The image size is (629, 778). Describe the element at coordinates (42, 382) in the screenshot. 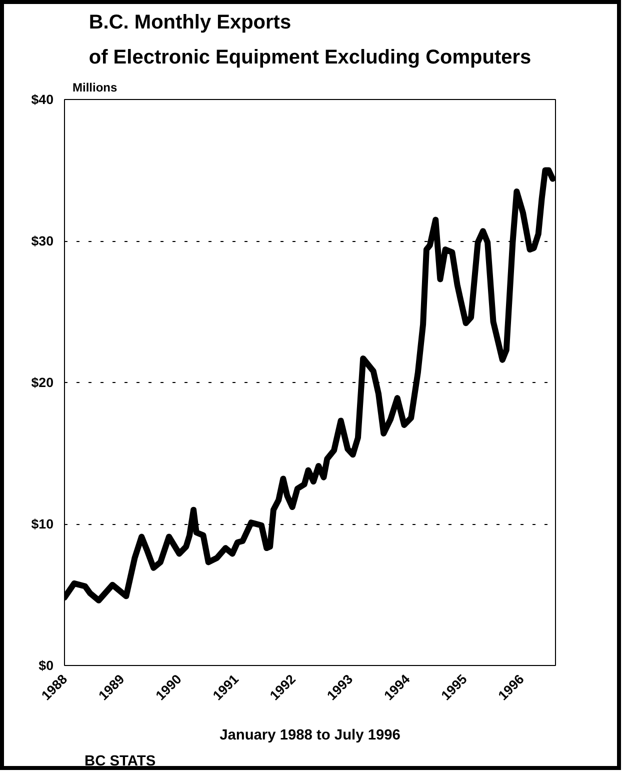

I see `y-tick-label: $20` at that location.